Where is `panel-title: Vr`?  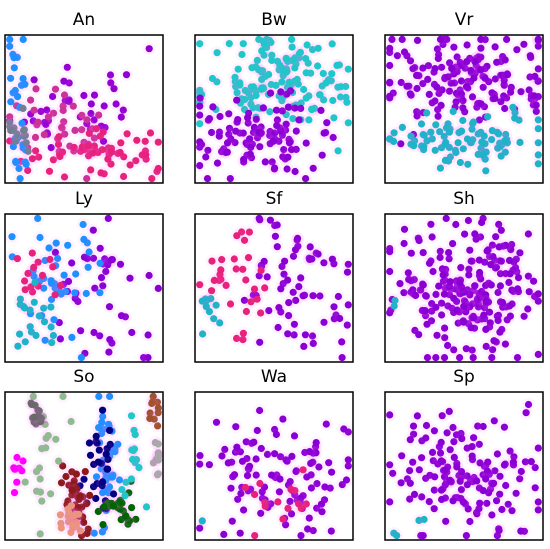 panel-title: Vr is located at coordinates (464, 20).